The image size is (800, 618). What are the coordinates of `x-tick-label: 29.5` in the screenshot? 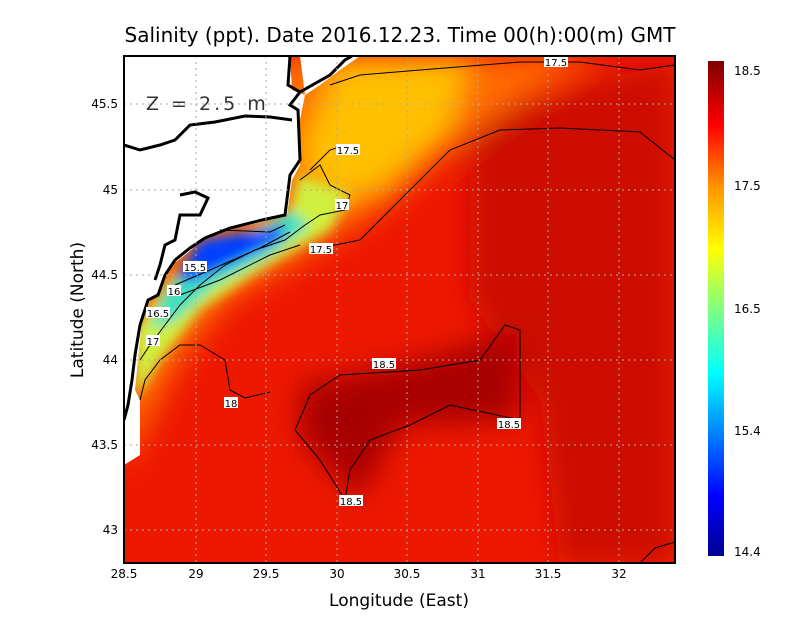 It's located at (266, 574).